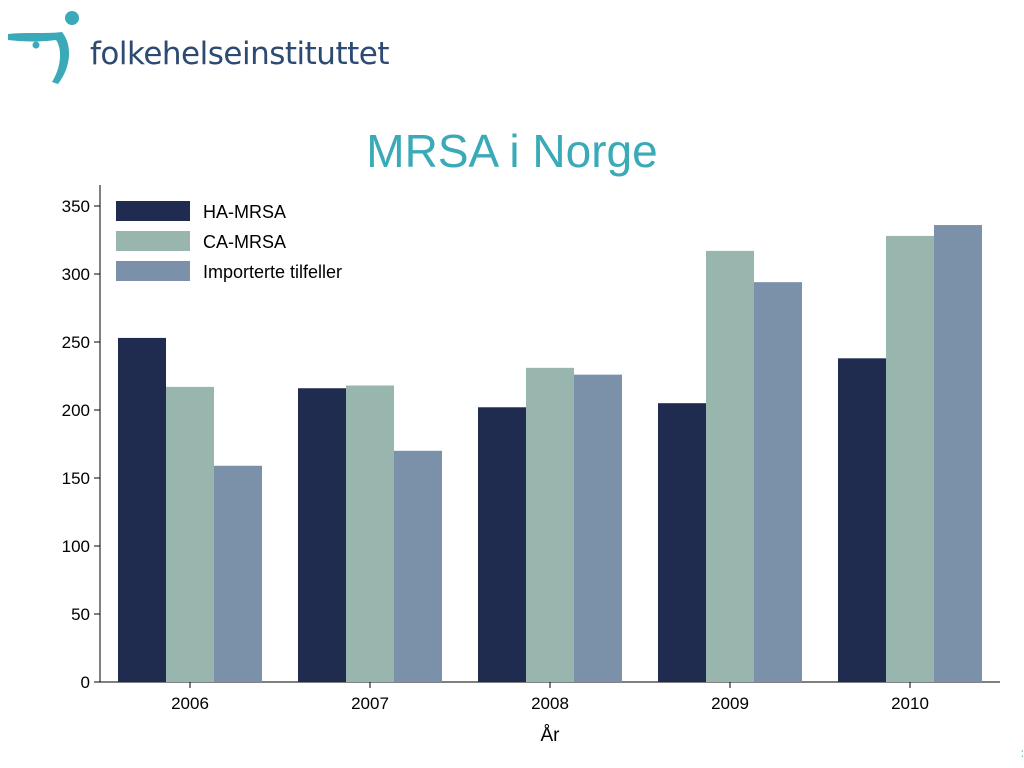 This screenshot has width=1024, height=768. What do you see at coordinates (76, 274) in the screenshot?
I see `y-tick-label: 300` at bounding box center [76, 274].